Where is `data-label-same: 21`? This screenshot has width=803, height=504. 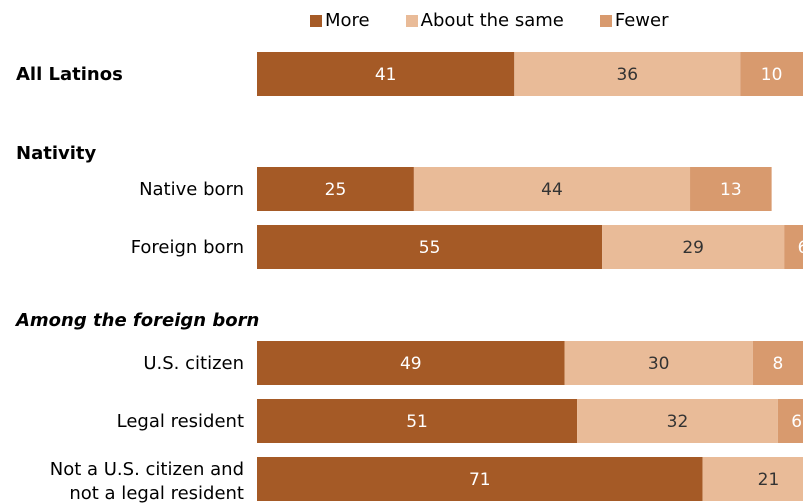
data-label-same: 21 is located at coordinates (769, 480).